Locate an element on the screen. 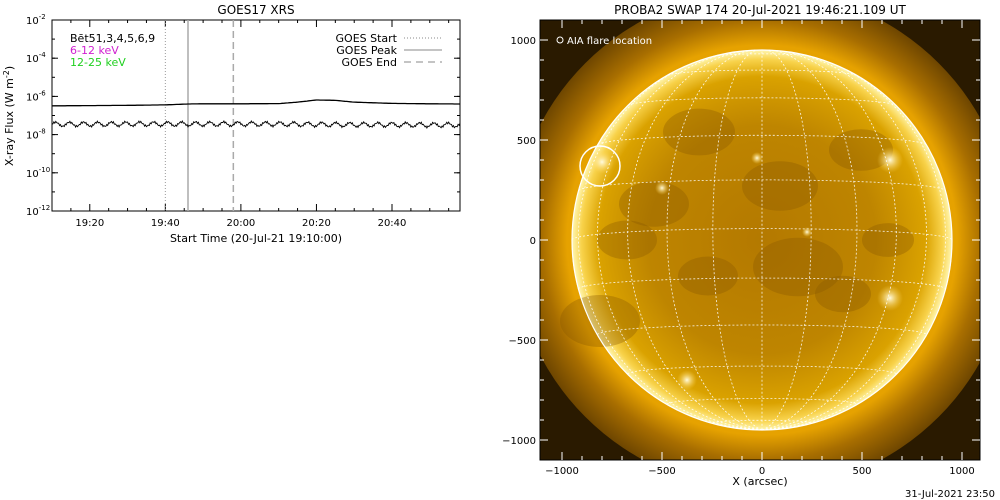  x-tick-label: 500 is located at coordinates (861, 471).